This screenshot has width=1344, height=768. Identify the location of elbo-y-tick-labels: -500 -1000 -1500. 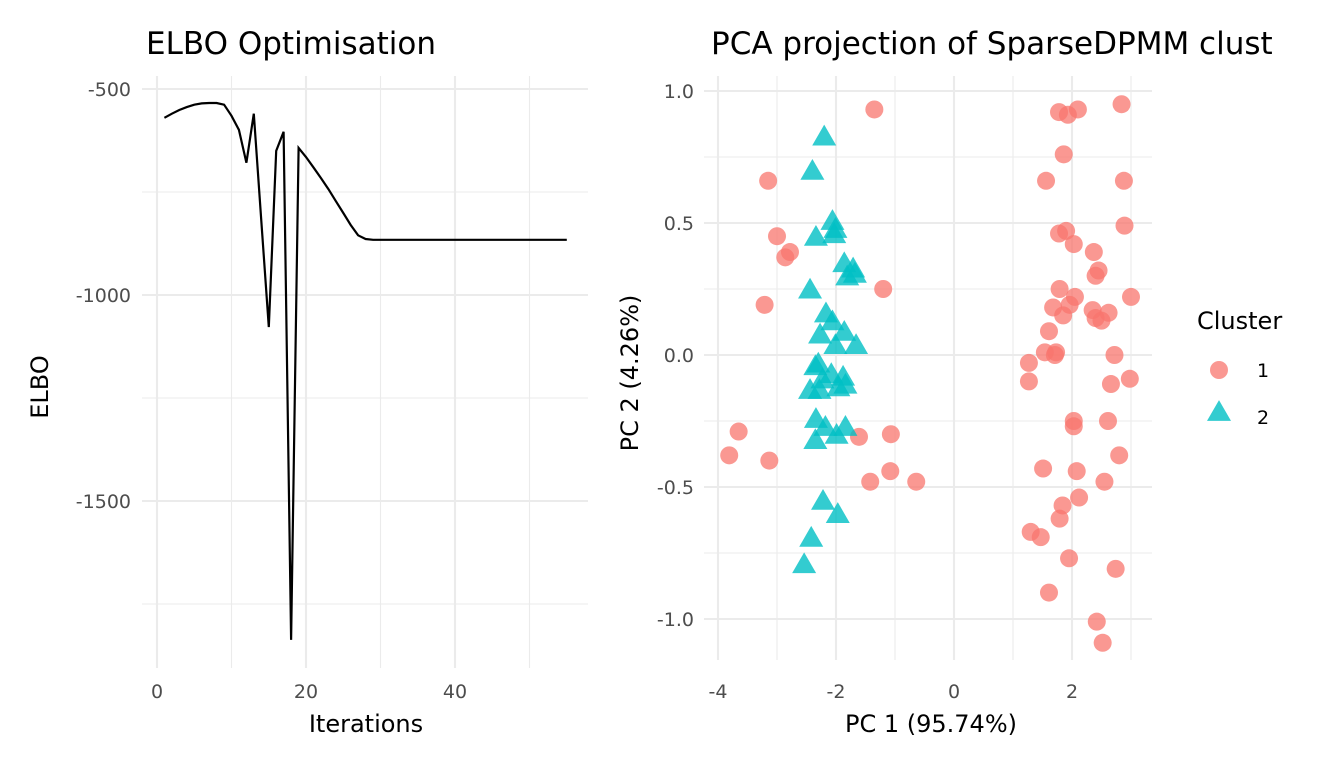
(103, 296).